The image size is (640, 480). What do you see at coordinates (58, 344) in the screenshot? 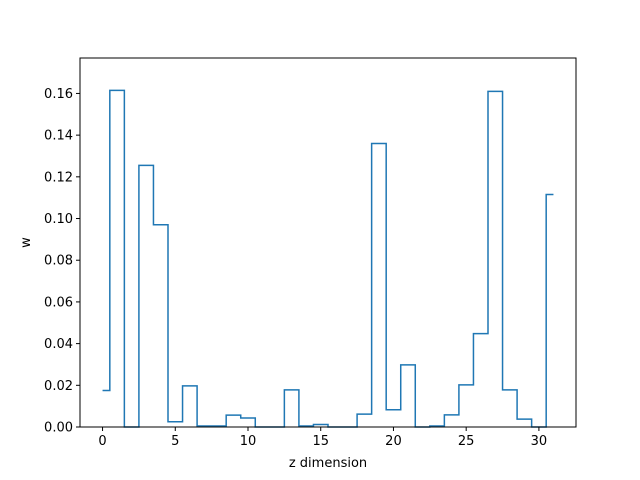
I see `y-tick-label: 0.04` at bounding box center [58, 344].